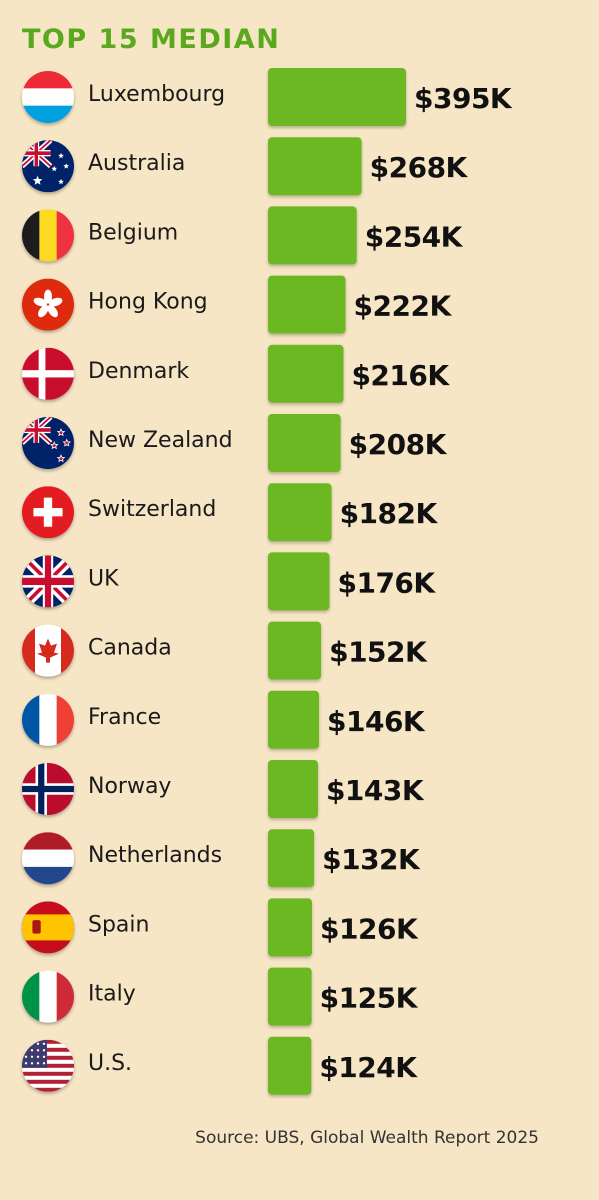 The height and width of the screenshot is (1200, 599). What do you see at coordinates (375, 790) in the screenshot?
I see `value-label: $143K` at bounding box center [375, 790].